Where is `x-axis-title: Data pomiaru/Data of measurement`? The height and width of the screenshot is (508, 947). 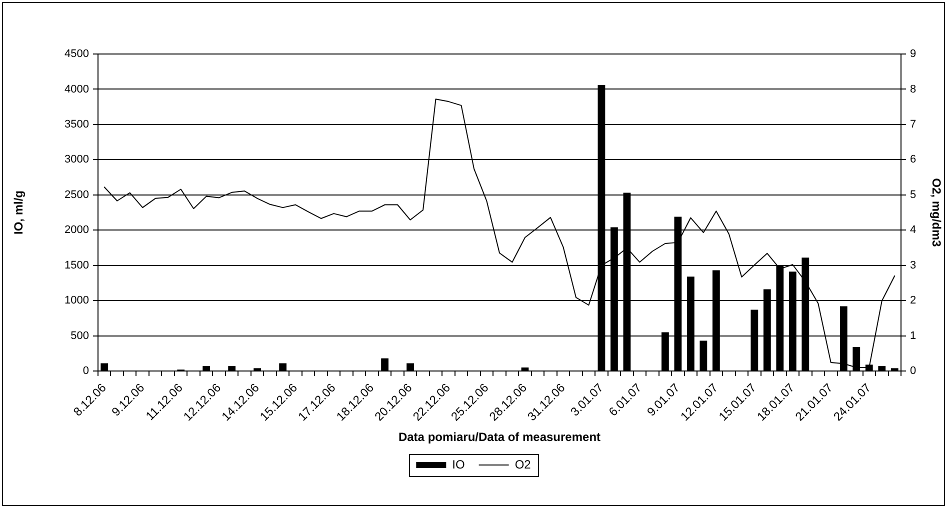 x-axis-title: Data pomiaru/Data of measurement is located at coordinates (499, 437).